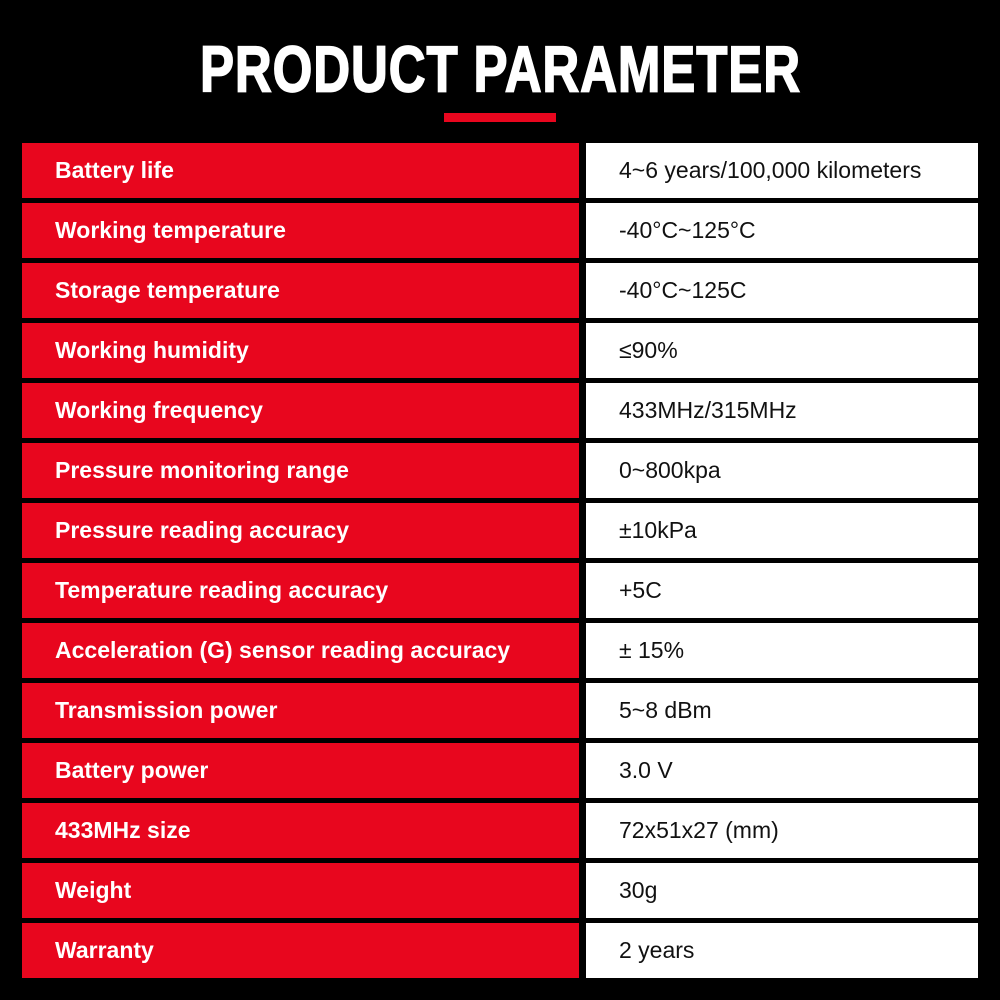 This screenshot has width=1000, height=1000. What do you see at coordinates (782, 950) in the screenshot?
I see `parameter-value: 2 years` at bounding box center [782, 950].